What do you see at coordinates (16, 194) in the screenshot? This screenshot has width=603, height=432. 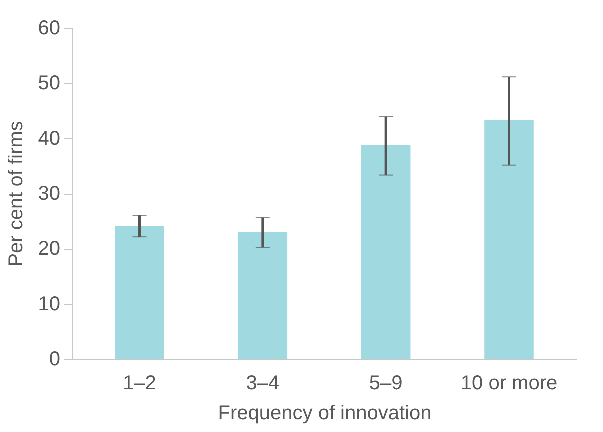 I see `y-axis-title: Per cent of firms` at bounding box center [16, 194].